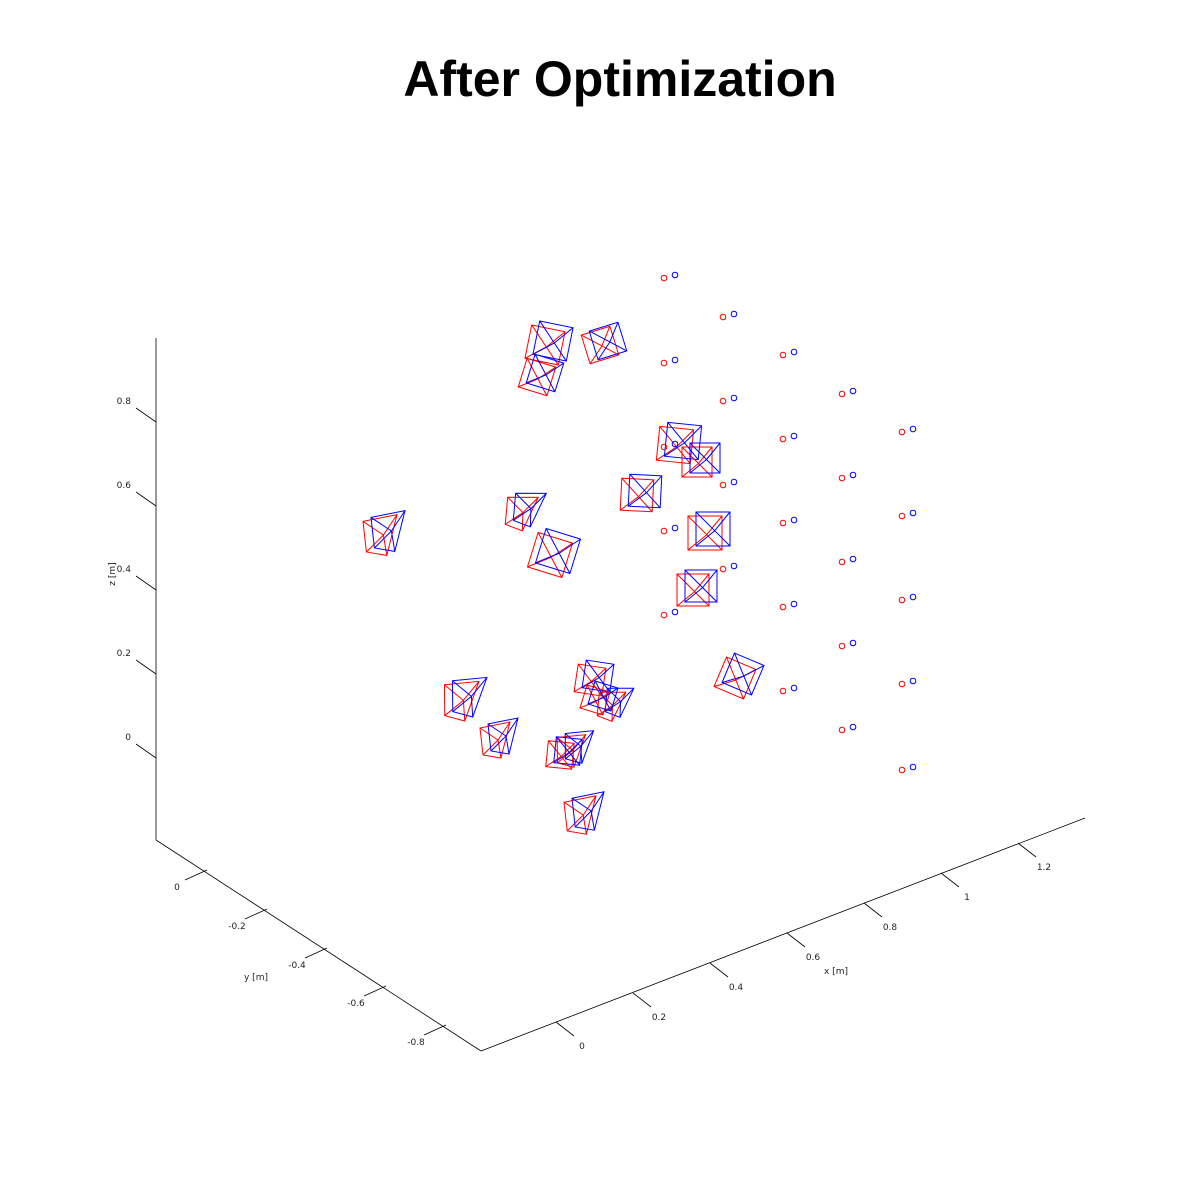  Describe the element at coordinates (416, 1043) in the screenshot. I see `y-tick-label: -0.8` at that location.